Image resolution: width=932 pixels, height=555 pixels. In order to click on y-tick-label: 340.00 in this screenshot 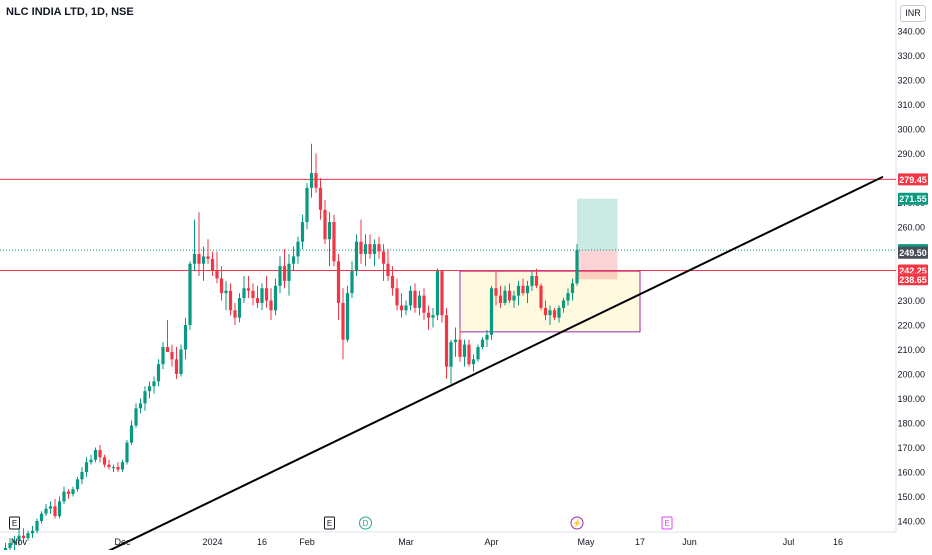, I will do `click(911, 32)`.